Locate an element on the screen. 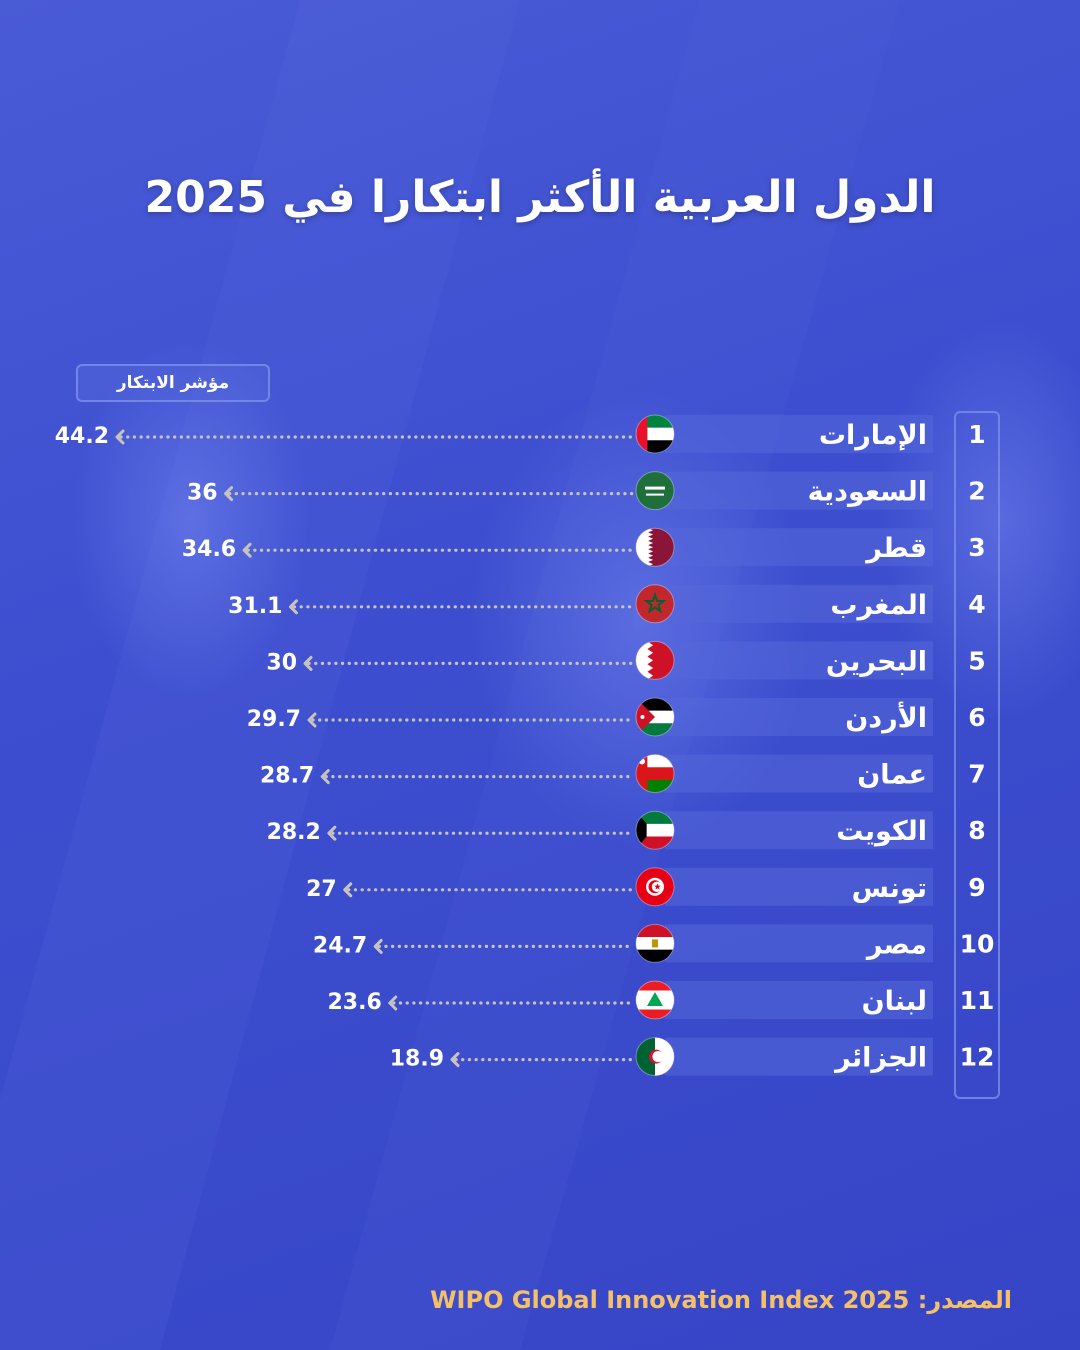 The height and width of the screenshot is (1350, 1080). rank-label: 11 is located at coordinates (977, 1000).